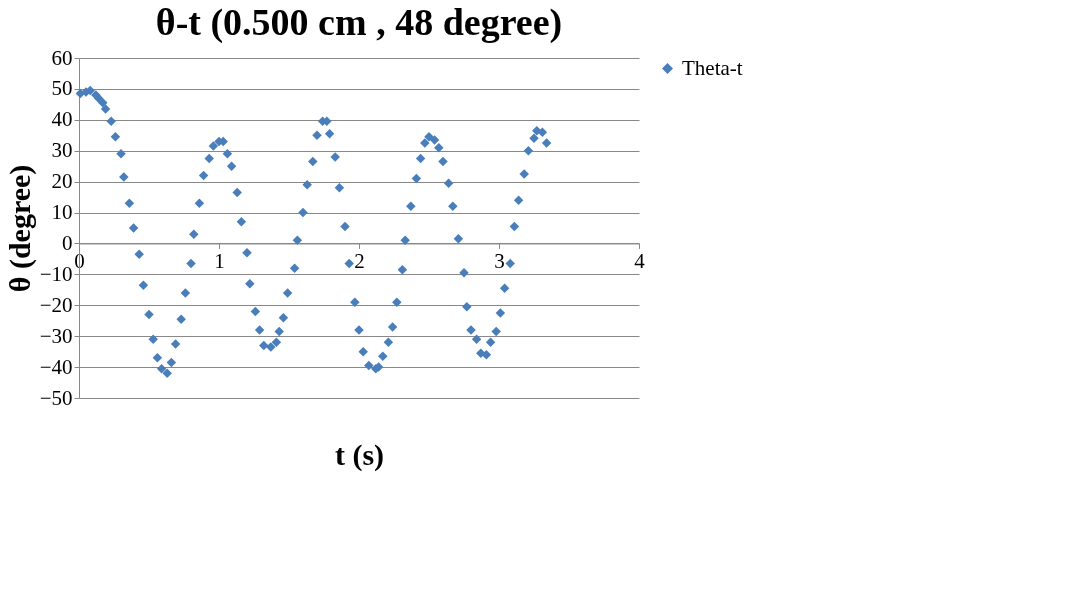 This screenshot has width=1080, height=610. Describe the element at coordinates (62, 88) in the screenshot. I see `y-tick-label: 50` at that location.